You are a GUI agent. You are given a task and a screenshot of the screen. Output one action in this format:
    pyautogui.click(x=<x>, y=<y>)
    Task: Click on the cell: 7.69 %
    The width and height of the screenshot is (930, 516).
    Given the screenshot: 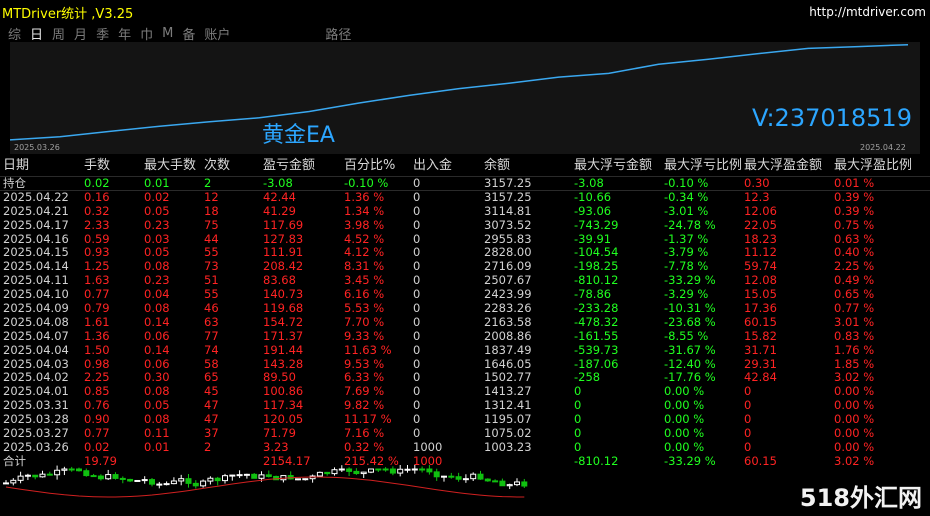 What is the action you would take?
    pyautogui.click(x=364, y=391)
    